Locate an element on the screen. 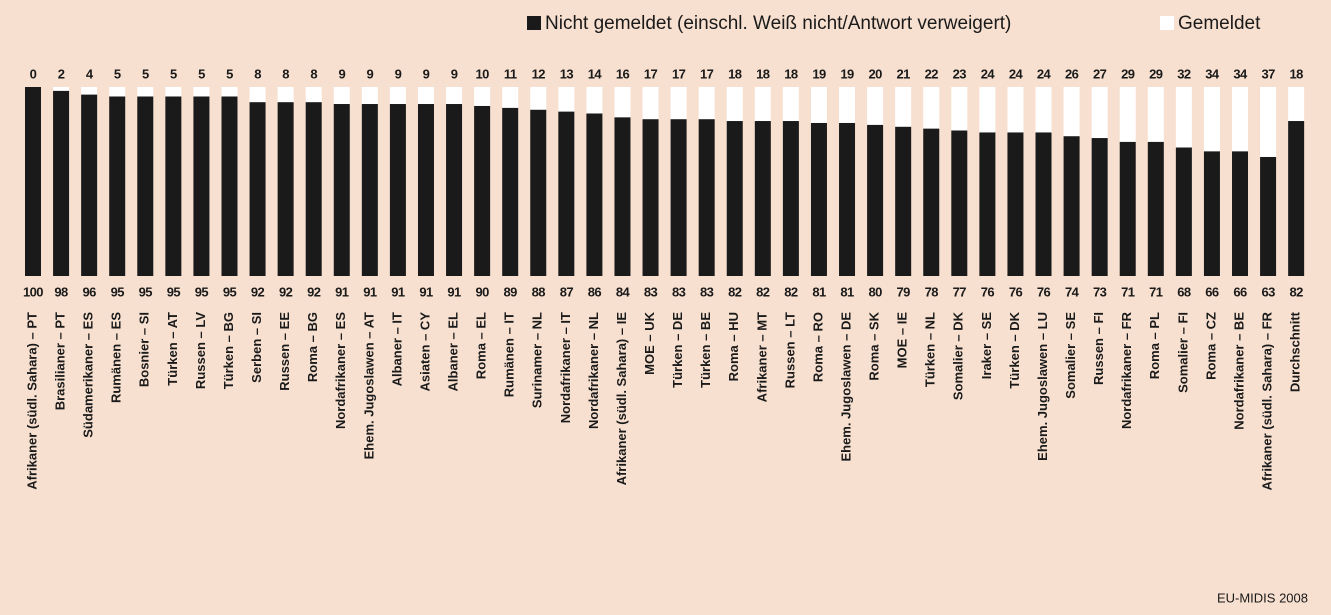 This screenshot has height=615, width=1331. x-tick-label: Türken – NL is located at coordinates (930, 349).